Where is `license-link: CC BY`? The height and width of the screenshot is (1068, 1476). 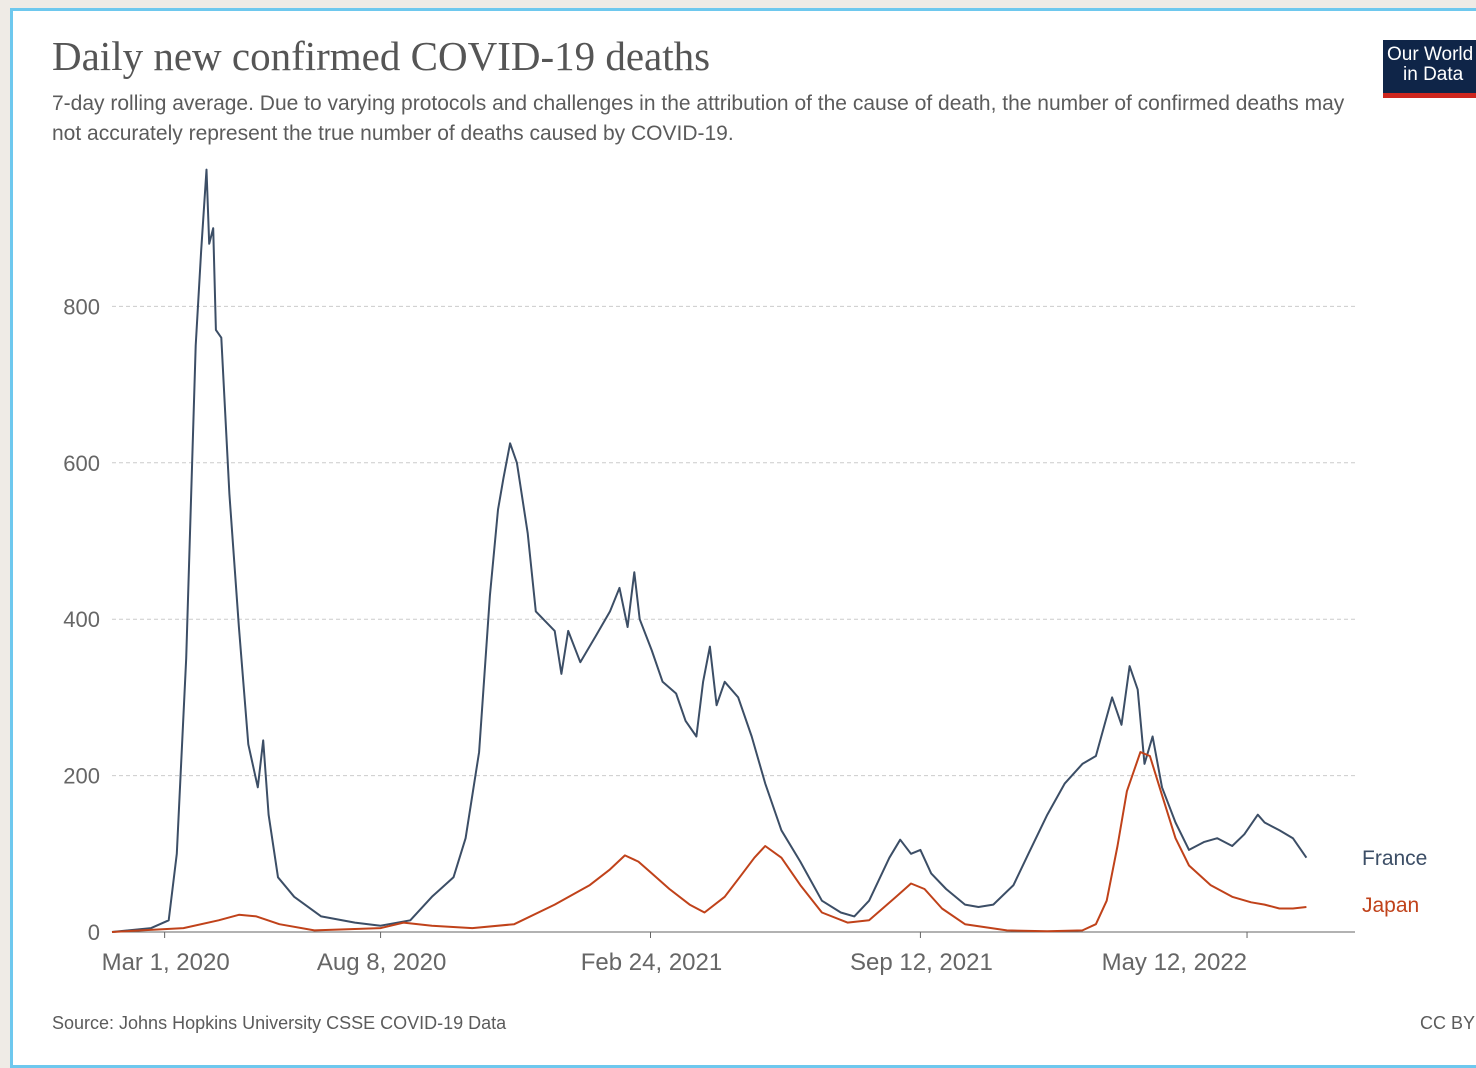 license-link: CC BY is located at coordinates (1448, 1023).